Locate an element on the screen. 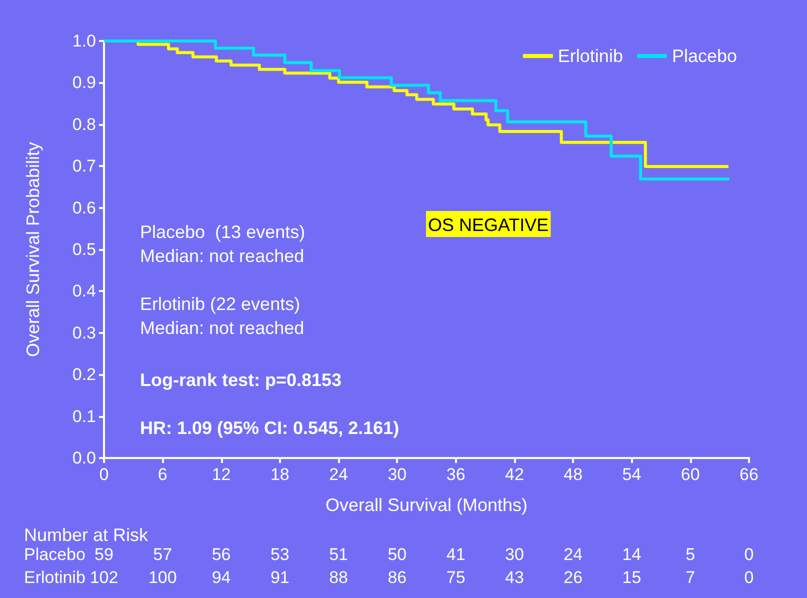 This screenshot has height=598, width=807. x-axis-title: Overall Survival (Months) is located at coordinates (426, 505).